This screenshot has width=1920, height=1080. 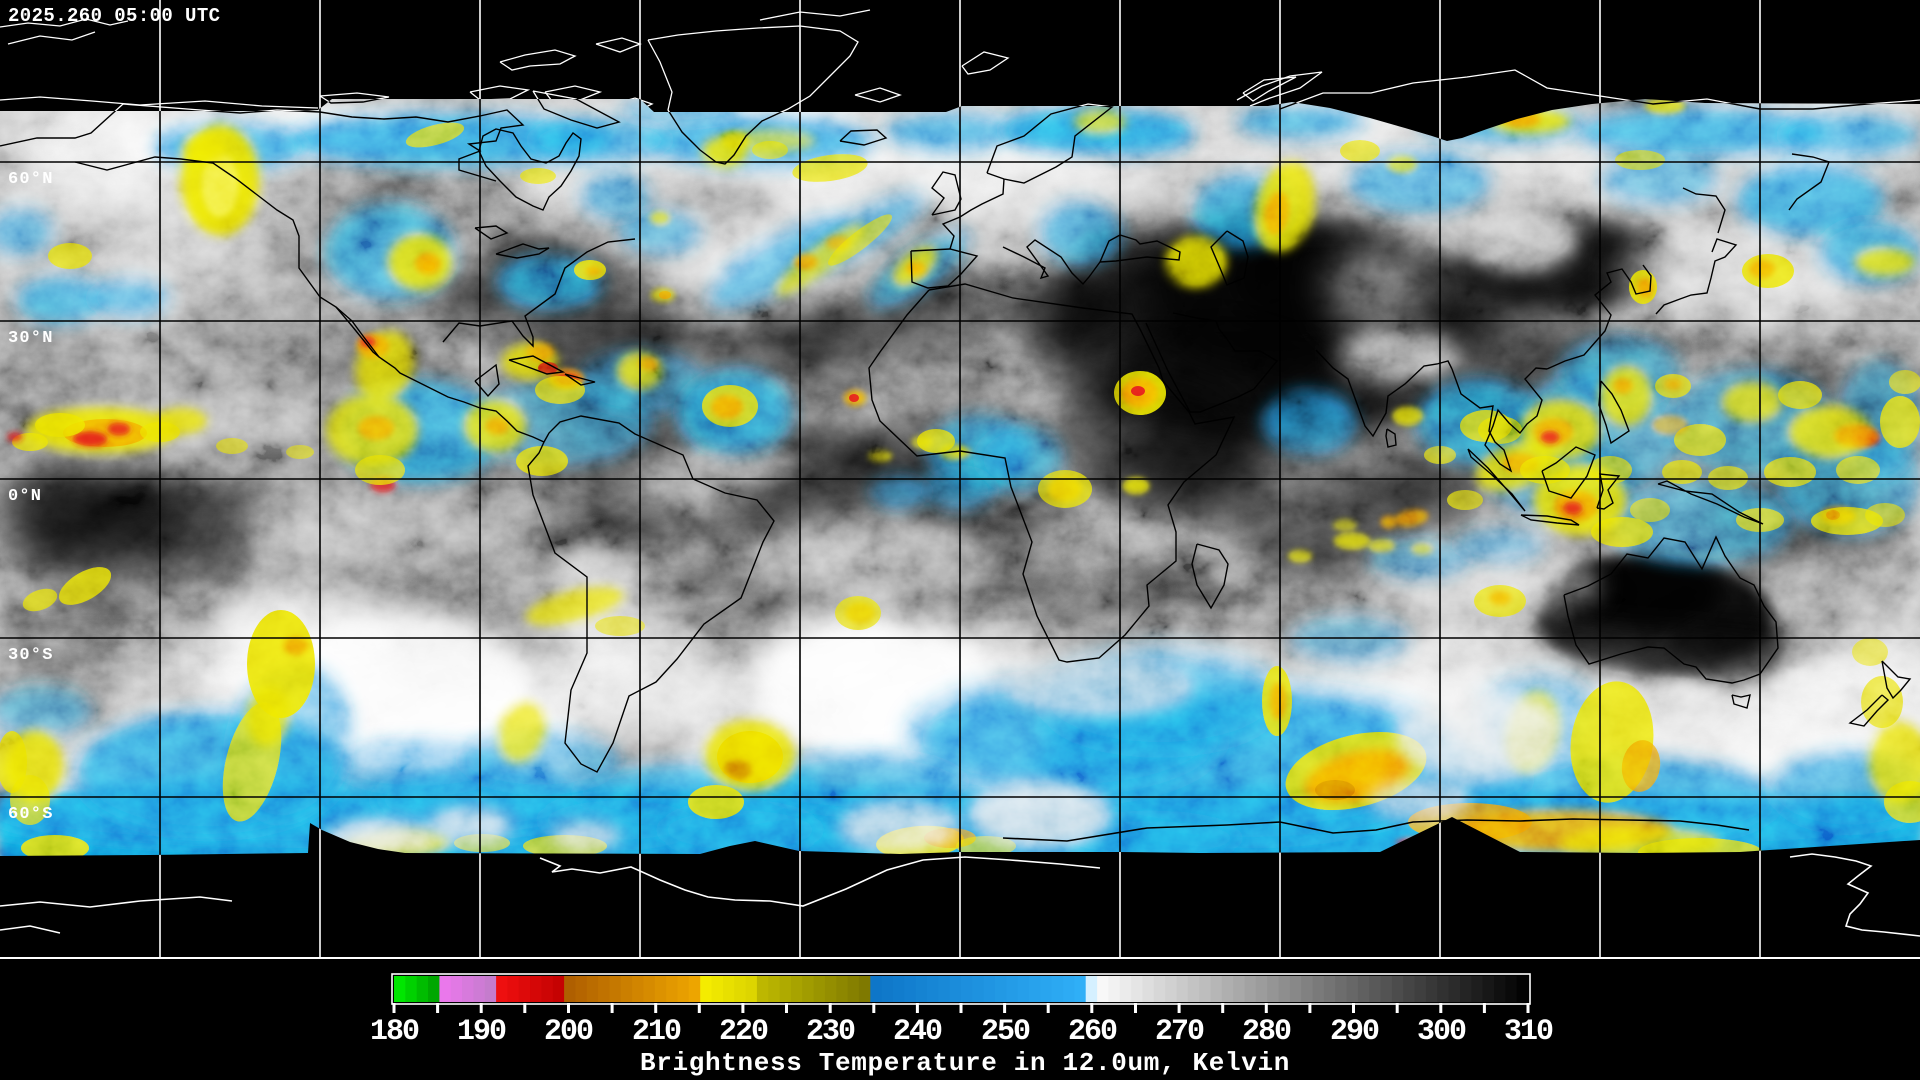 What do you see at coordinates (1092, 1032) in the screenshot?
I see `svg-text: 260` at bounding box center [1092, 1032].